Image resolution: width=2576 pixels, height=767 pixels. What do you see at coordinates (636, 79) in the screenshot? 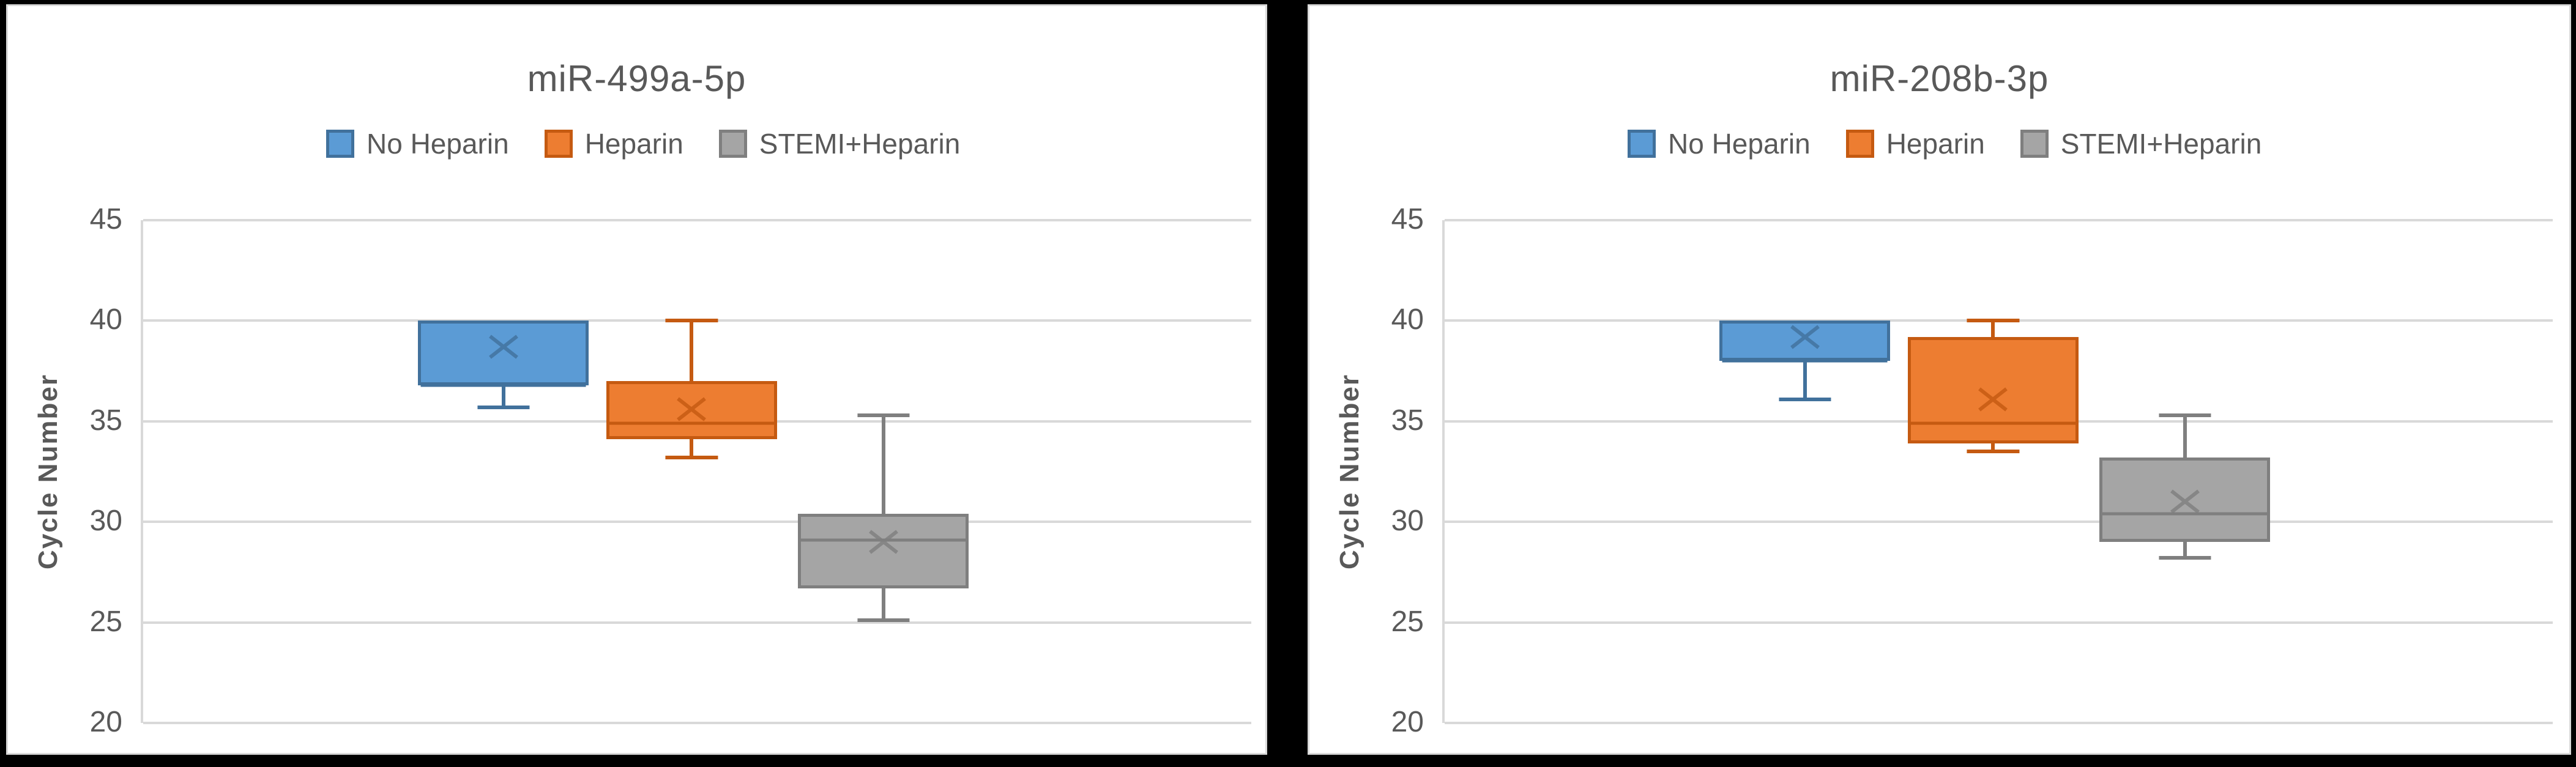
I see `chart-title: miR-499a-5p` at bounding box center [636, 79].